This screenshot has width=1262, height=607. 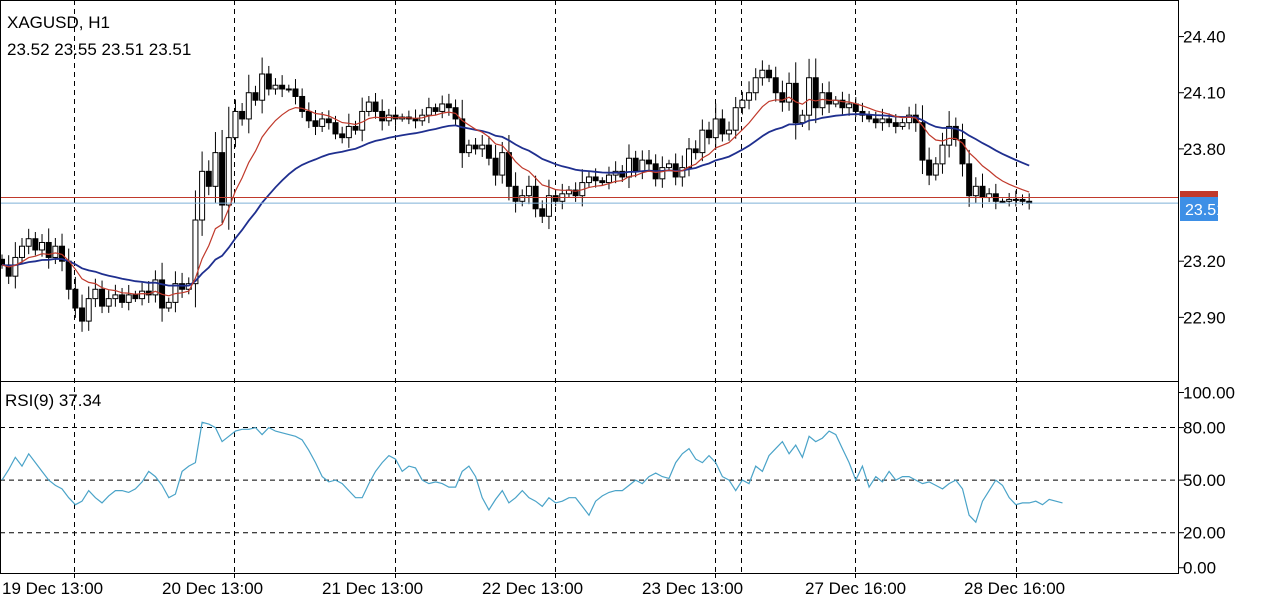 What do you see at coordinates (1204, 533) in the screenshot?
I see `rsi-tick-label: 20.00` at bounding box center [1204, 533].